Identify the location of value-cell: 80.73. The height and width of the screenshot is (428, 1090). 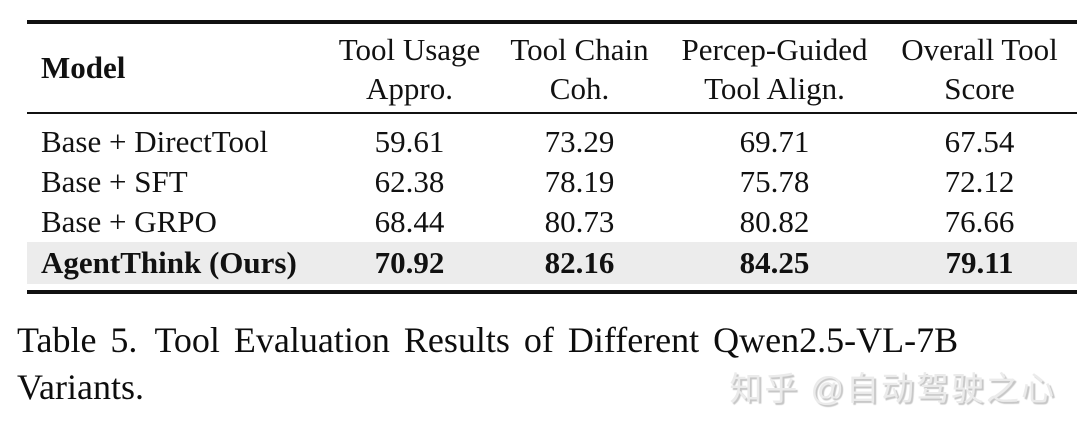
(579, 221).